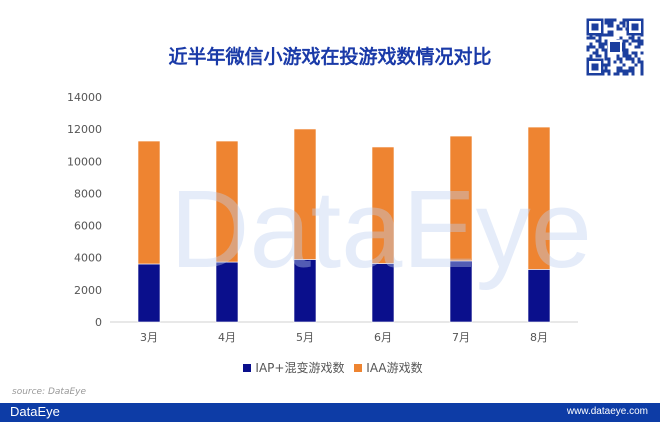 The image size is (660, 422). What do you see at coordinates (84, 129) in the screenshot?
I see `y-tick-label: 12000` at bounding box center [84, 129].